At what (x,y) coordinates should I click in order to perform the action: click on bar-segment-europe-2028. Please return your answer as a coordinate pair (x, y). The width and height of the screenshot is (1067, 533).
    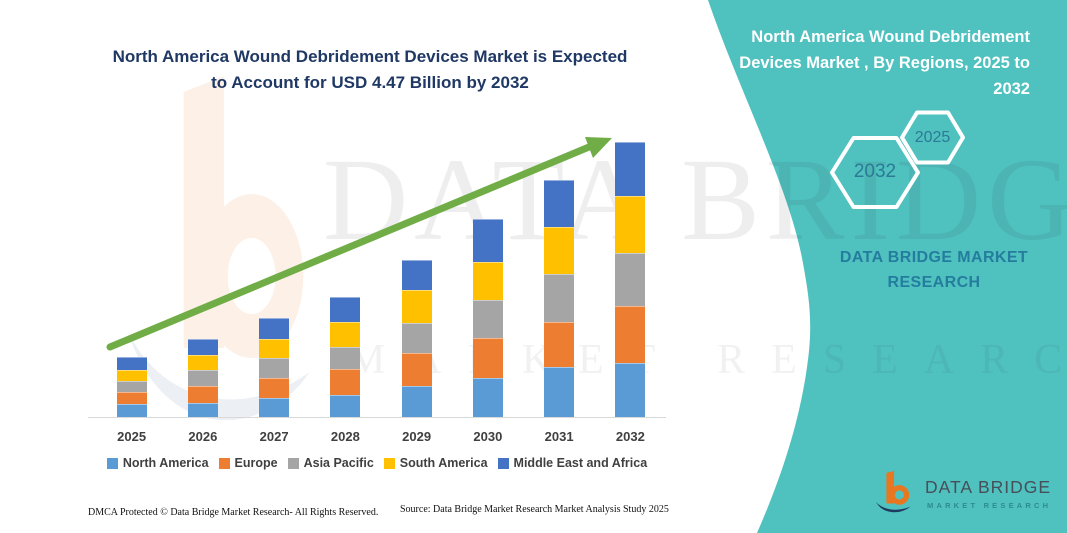
    Looking at the image, I should click on (345, 382).